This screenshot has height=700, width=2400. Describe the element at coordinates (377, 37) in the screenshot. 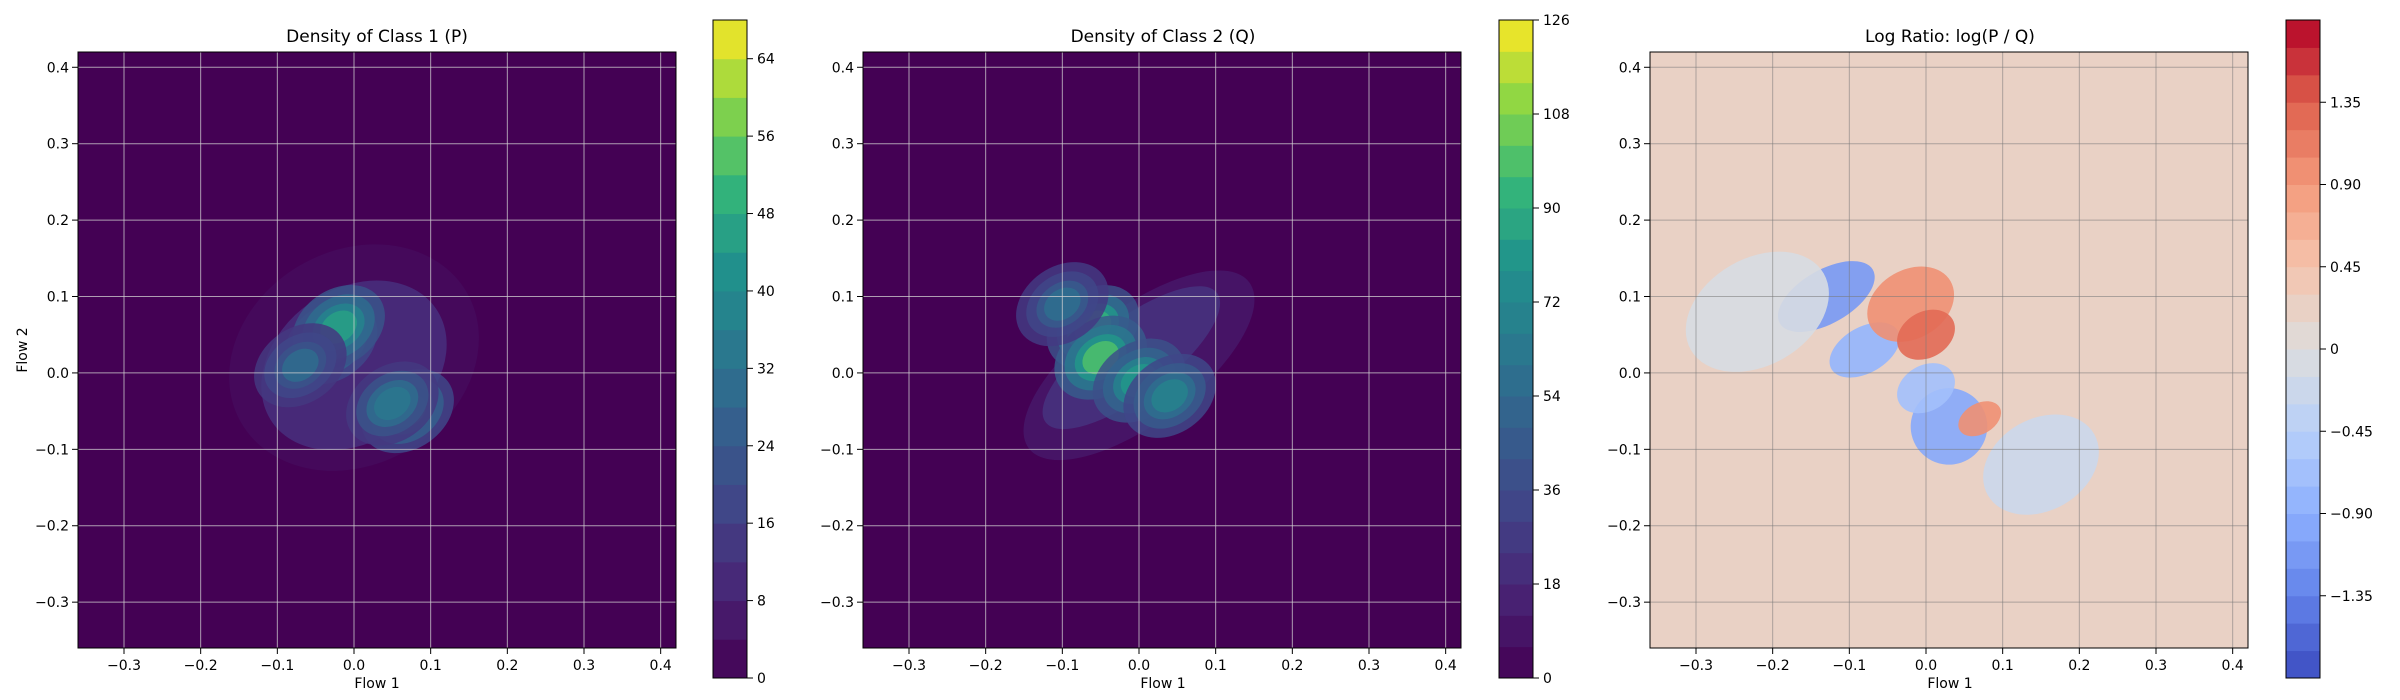

I see `chart-title: Density of Class 1 (P)` at that location.